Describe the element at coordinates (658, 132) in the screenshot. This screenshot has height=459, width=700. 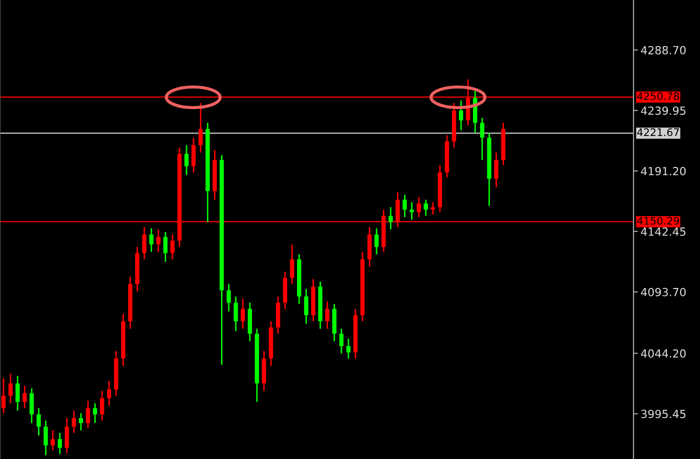
I see `ref-line-label: 4221.67` at that location.